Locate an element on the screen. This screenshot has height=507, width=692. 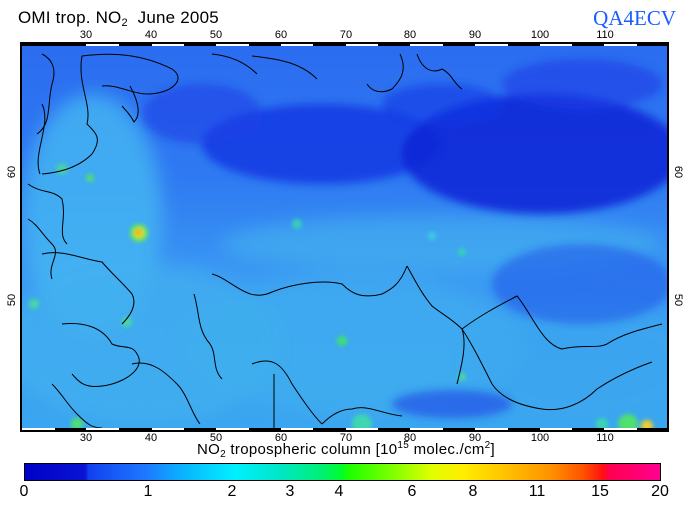
lon-tick-top: 100 is located at coordinates (540, 35).